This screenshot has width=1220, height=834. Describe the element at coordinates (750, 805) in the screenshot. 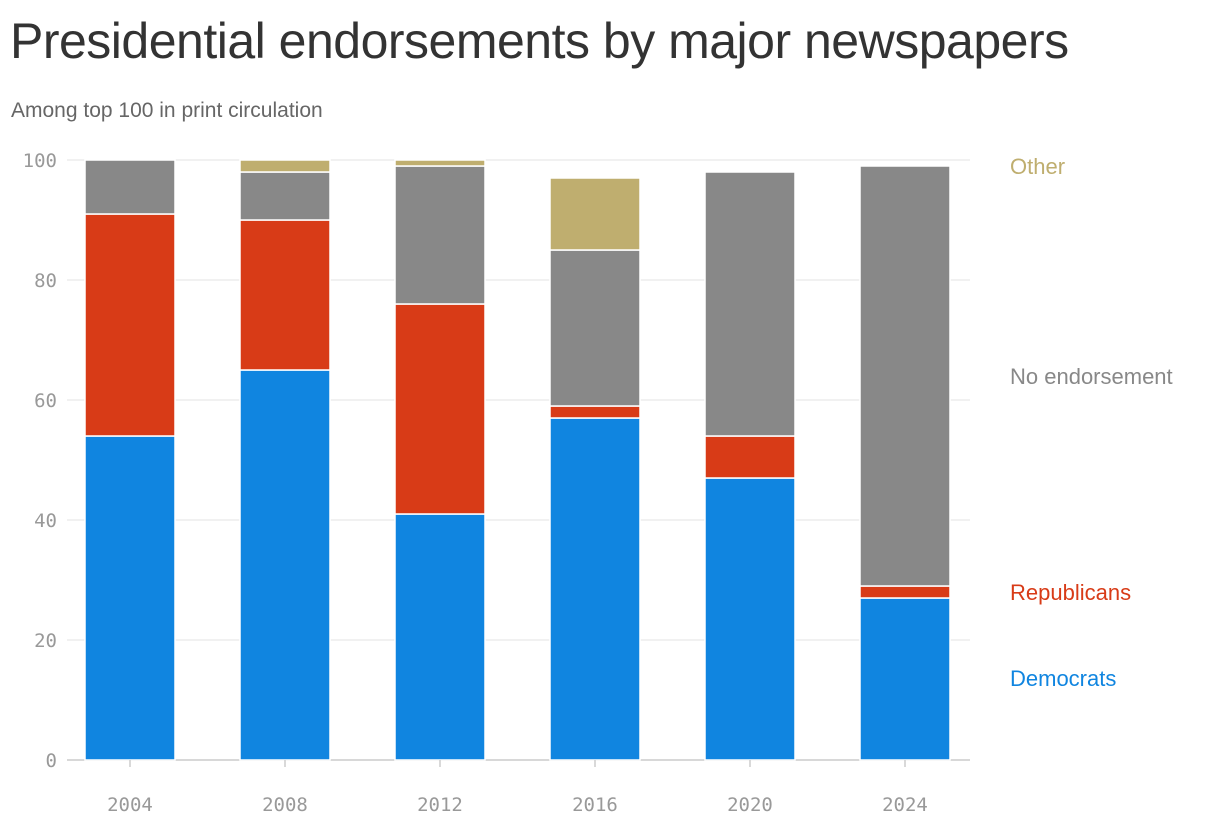

I see `x-tick-label: 2020` at that location.